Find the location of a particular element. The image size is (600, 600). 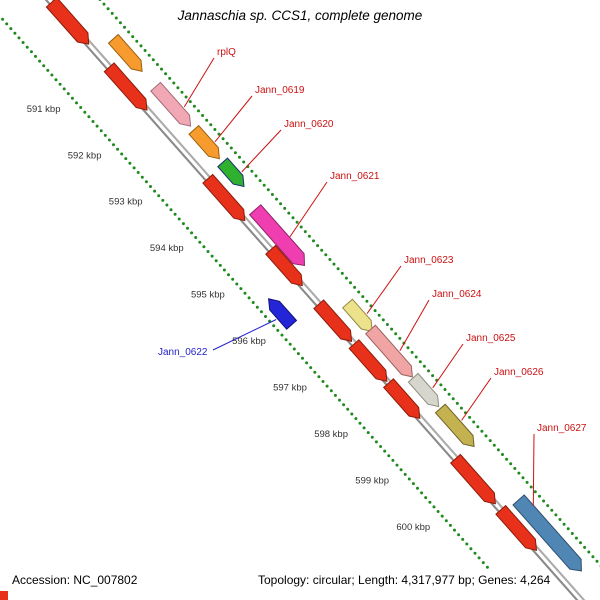

gene-label-jann-0625: Jann_0625 is located at coordinates (491, 338).